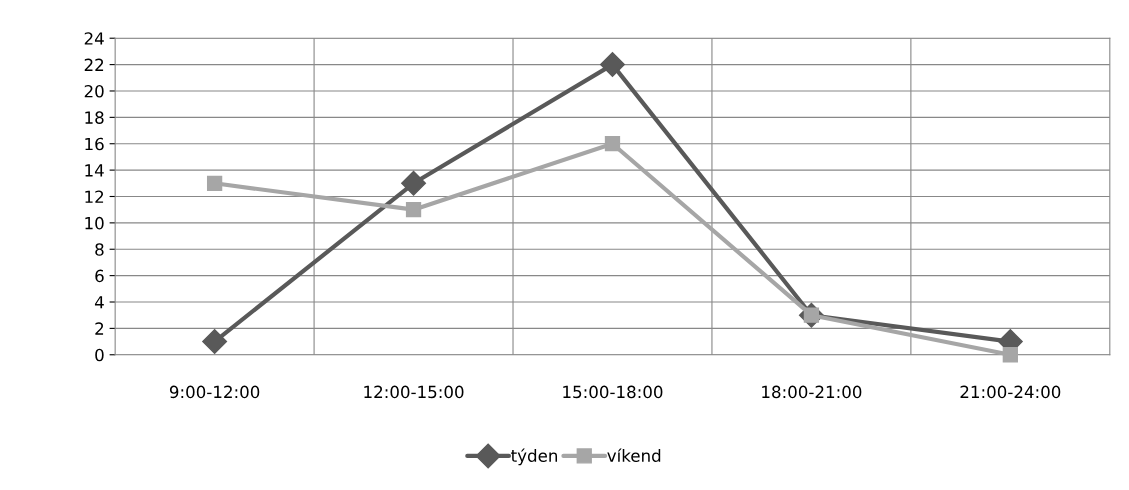  Describe the element at coordinates (94, 196) in the screenshot. I see `y-tick-label: 12` at that location.